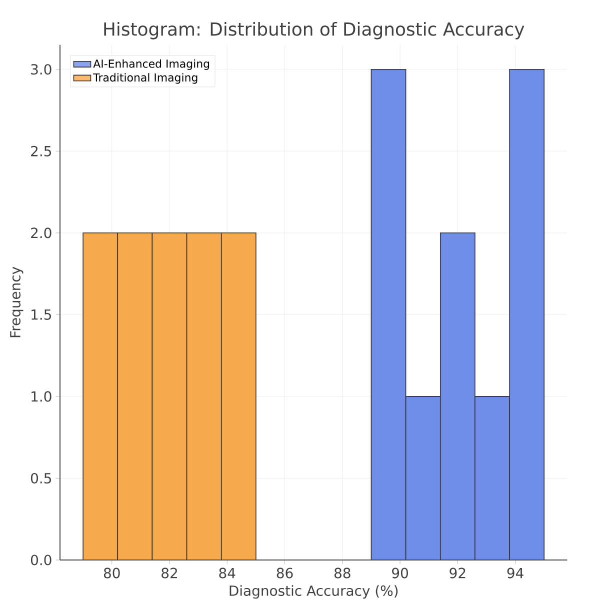 This screenshot has width=593, height=610. What do you see at coordinates (41, 560) in the screenshot?
I see `y-tick-label: 0.0` at bounding box center [41, 560].